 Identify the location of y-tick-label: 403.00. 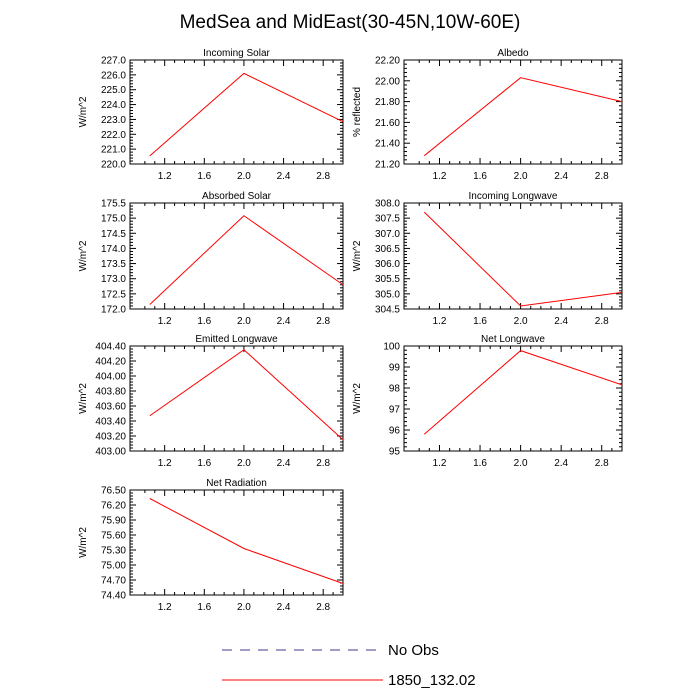
(110, 452).